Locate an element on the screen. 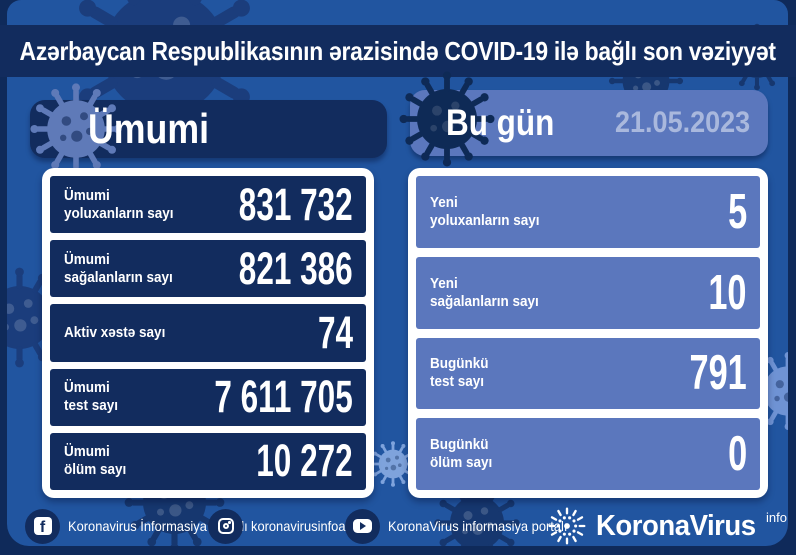 This screenshot has height=555, width=796. stat-value: 74 is located at coordinates (335, 332).